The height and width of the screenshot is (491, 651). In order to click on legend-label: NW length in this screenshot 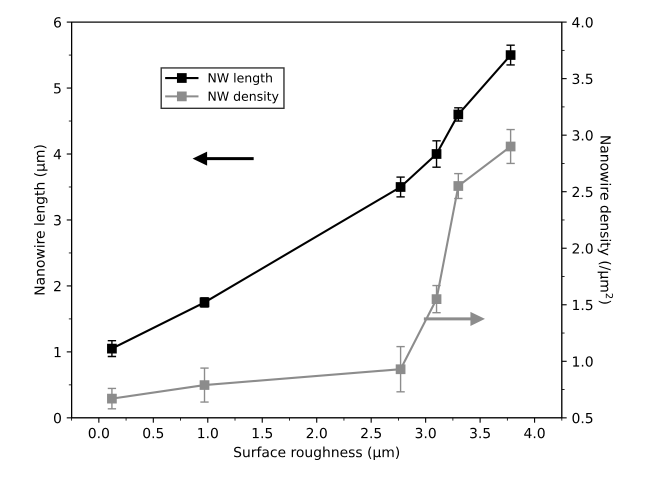, I will do `click(240, 79)`.